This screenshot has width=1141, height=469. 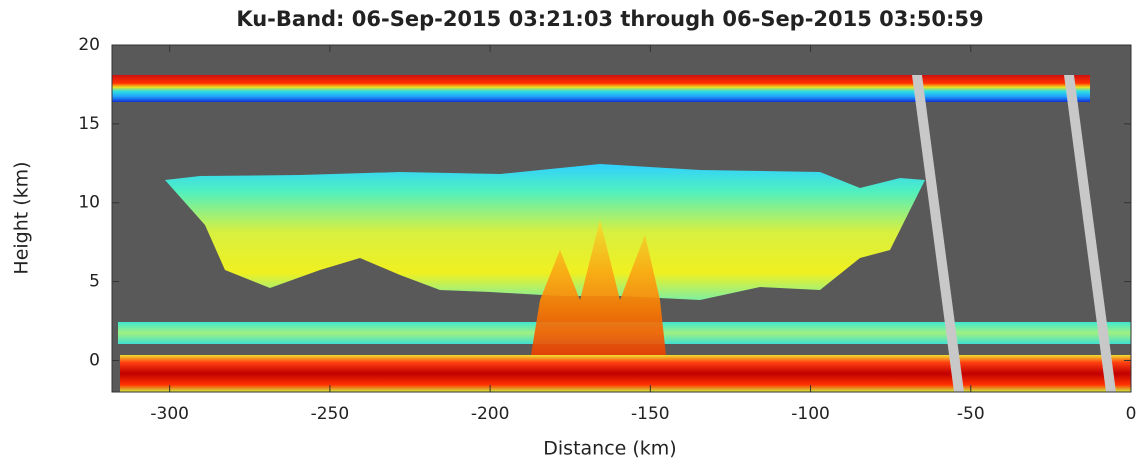 What do you see at coordinates (971, 414) in the screenshot?
I see `x-tick-label: -50` at bounding box center [971, 414].